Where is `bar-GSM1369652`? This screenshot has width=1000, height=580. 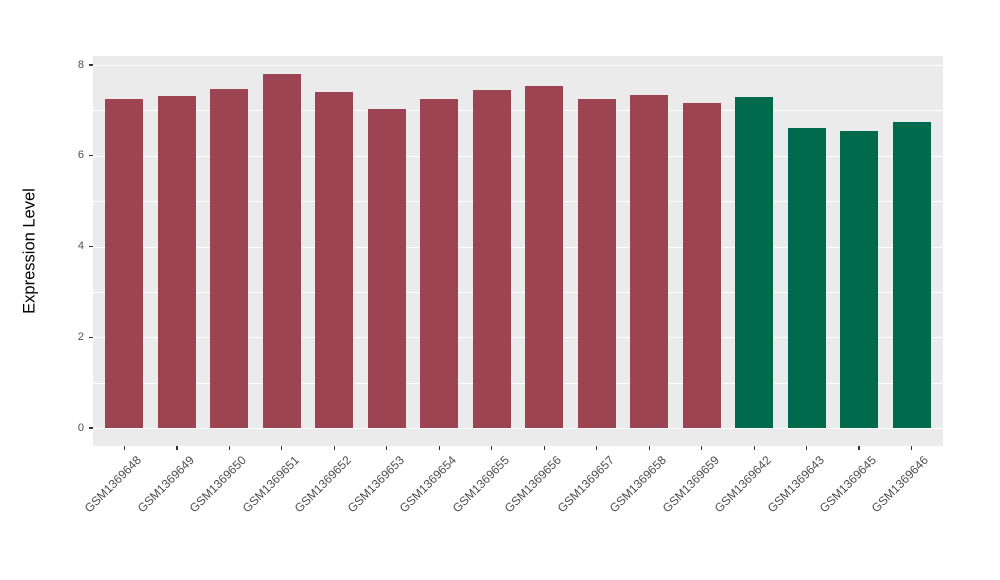 bar-GSM1369652 is located at coordinates (334, 259).